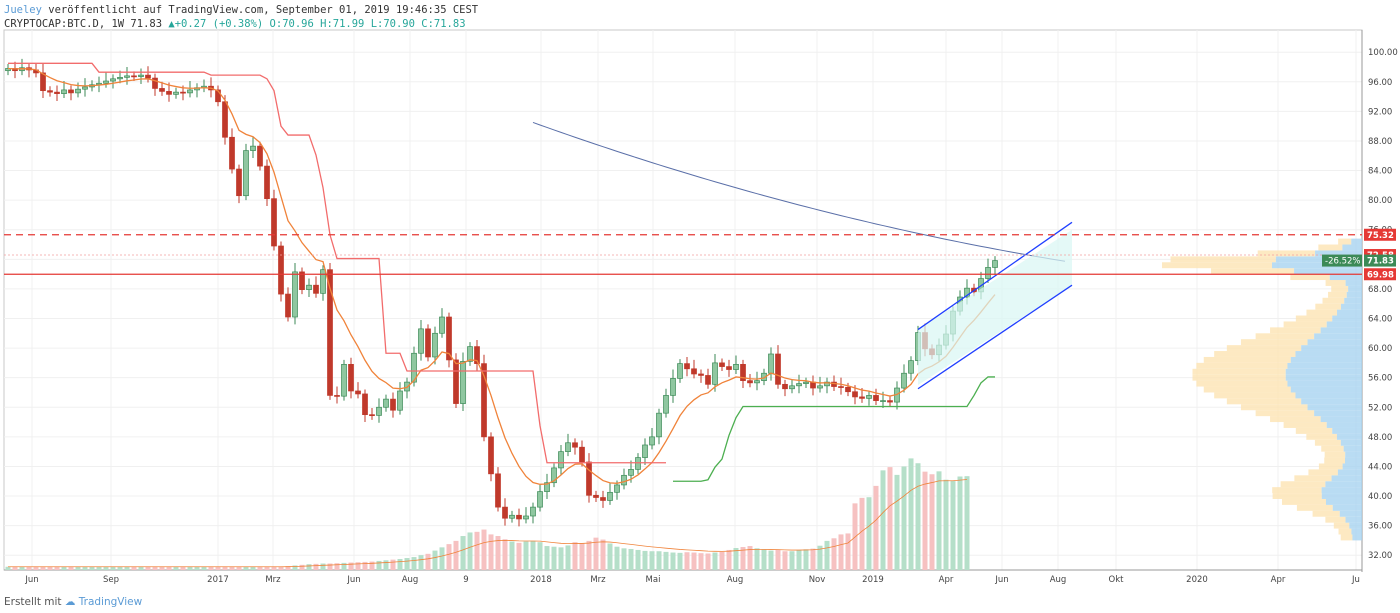 Image resolution: width=1400 pixels, height=613 pixels. What do you see at coordinates (31, 580) in the screenshot?
I see `x-tick-label: Jun` at bounding box center [31, 580].